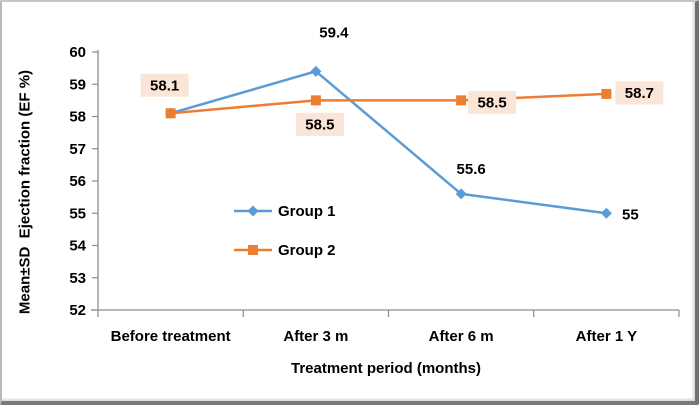 The image size is (699, 405). What do you see at coordinates (606, 336) in the screenshot?
I see `x-category-label: After 1 Y` at bounding box center [606, 336].